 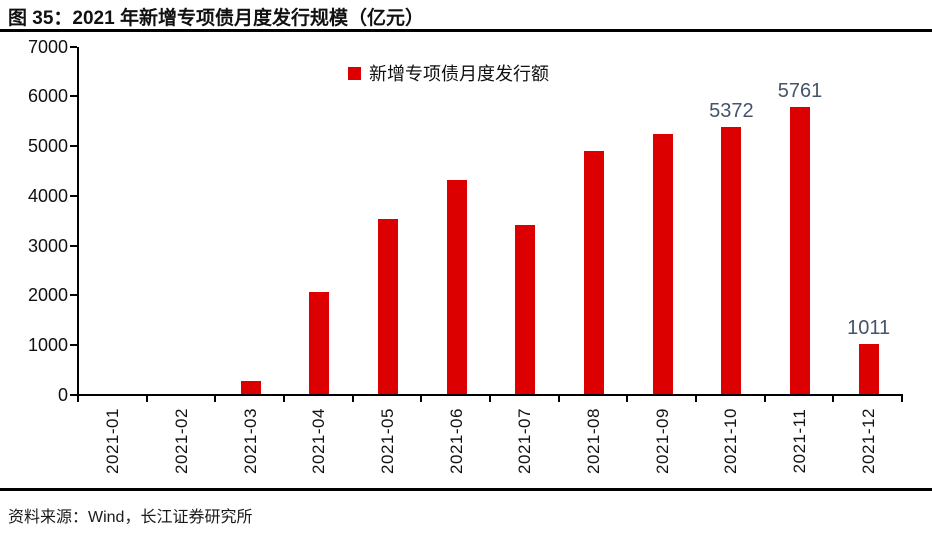 I want to click on x-axis-tick-label: 2021-10, so click(x=731, y=441).